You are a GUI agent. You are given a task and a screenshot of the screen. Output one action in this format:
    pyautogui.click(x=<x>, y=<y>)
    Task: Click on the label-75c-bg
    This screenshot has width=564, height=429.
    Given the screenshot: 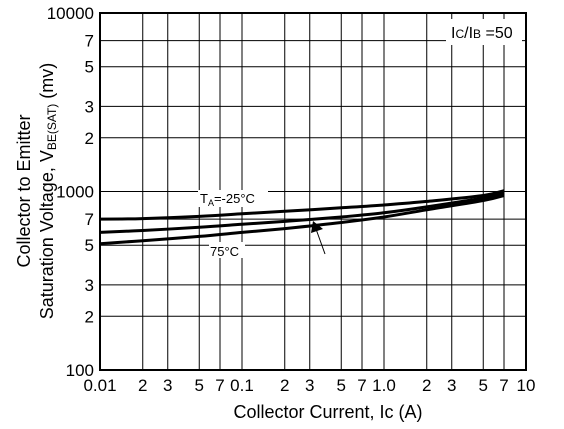 What is the action you would take?
    pyautogui.click(x=227, y=250)
    